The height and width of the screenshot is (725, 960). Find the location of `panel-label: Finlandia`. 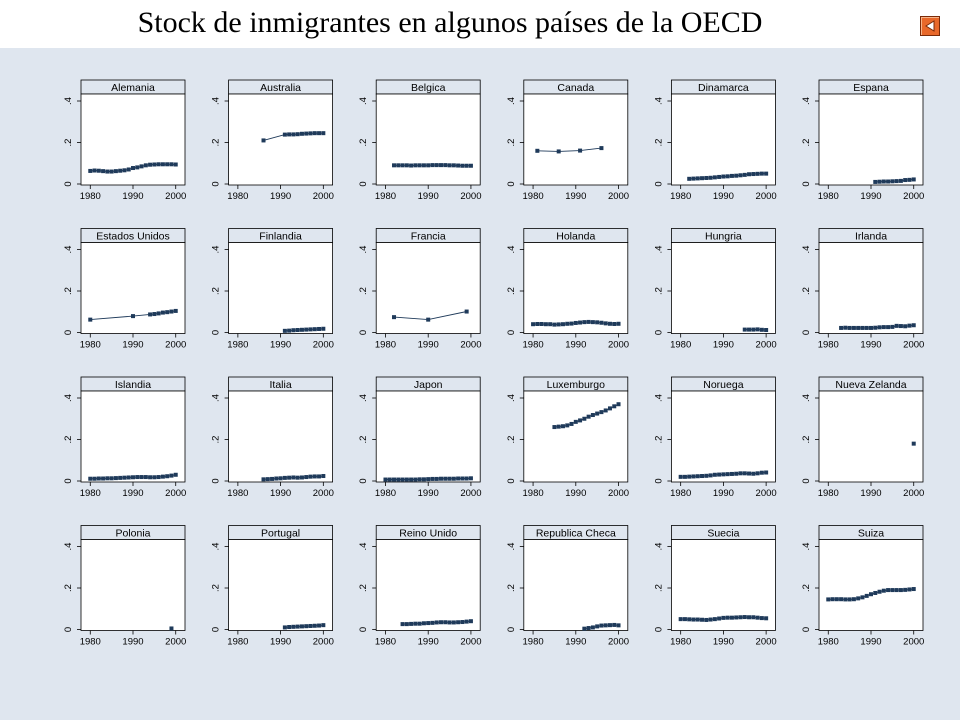

panel-label: Finlandia is located at coordinates (280, 237).